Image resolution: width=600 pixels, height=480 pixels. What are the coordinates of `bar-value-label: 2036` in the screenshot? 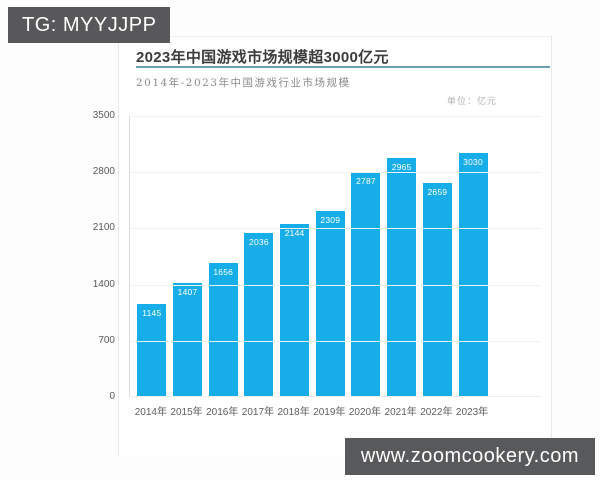 It's located at (259, 241).